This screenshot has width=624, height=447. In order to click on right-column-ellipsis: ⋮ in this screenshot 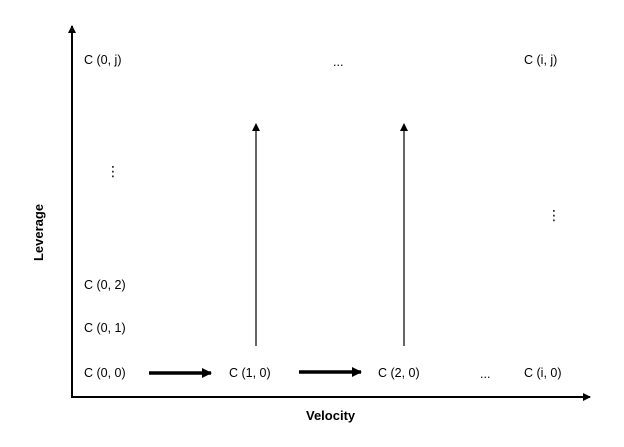, I will do `click(554, 215)`.